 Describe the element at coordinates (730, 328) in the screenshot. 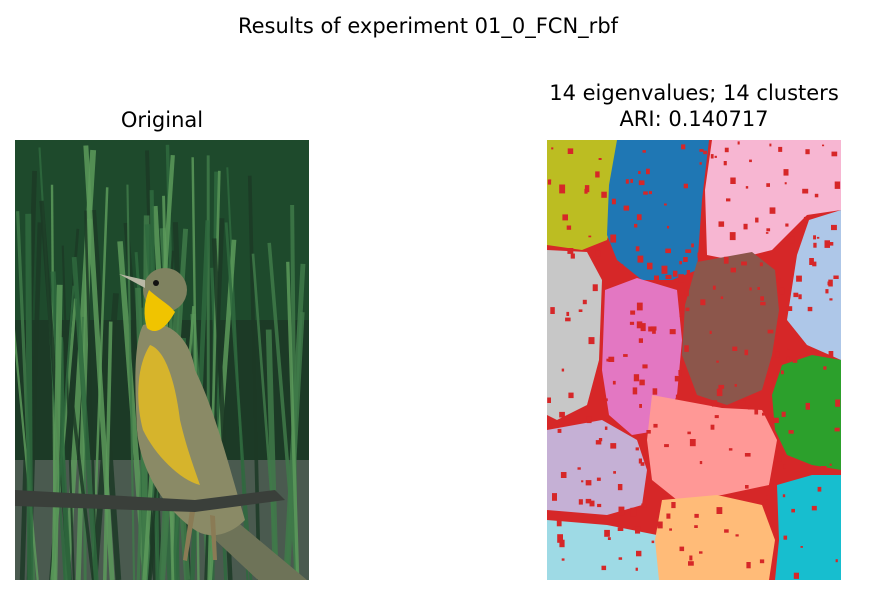

I see `cluster-brown` at that location.